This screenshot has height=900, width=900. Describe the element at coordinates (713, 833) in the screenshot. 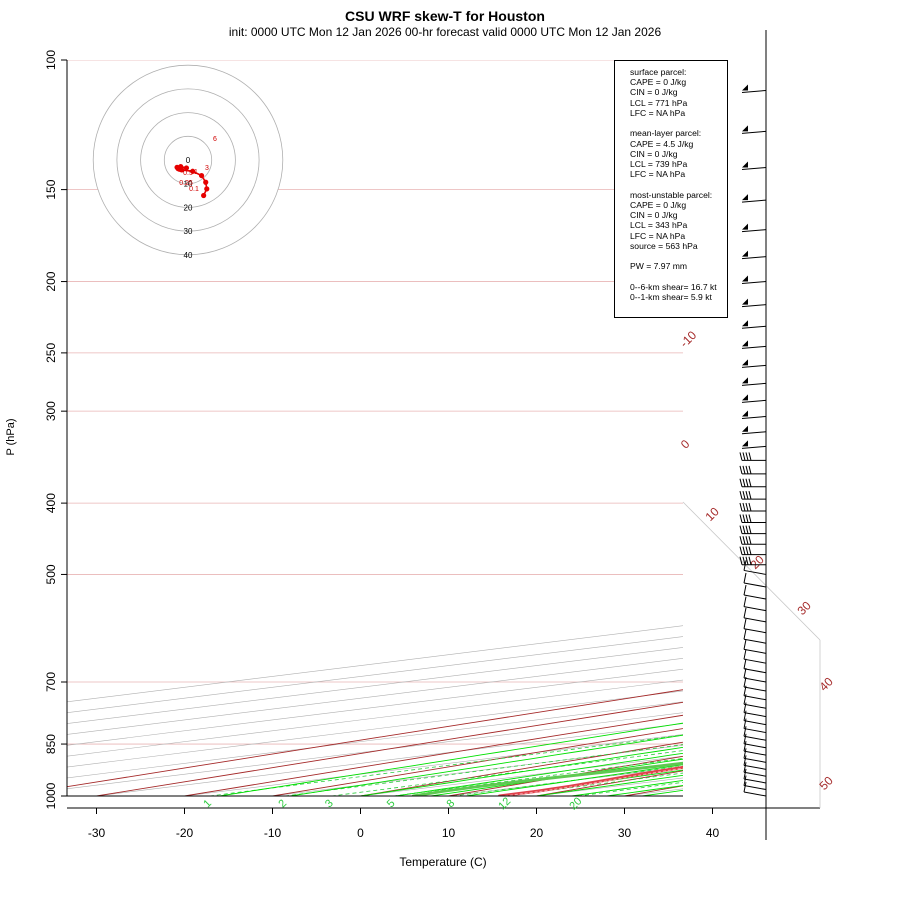

I see `x-tick-label: 40` at that location.